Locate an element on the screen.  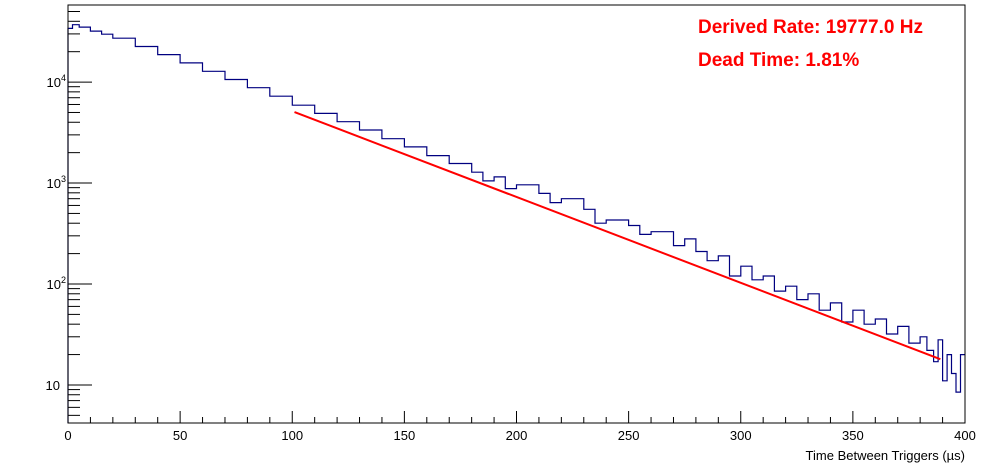
y-axis: 10 10² 10³ 10⁴ is located at coordinates (69, 213).